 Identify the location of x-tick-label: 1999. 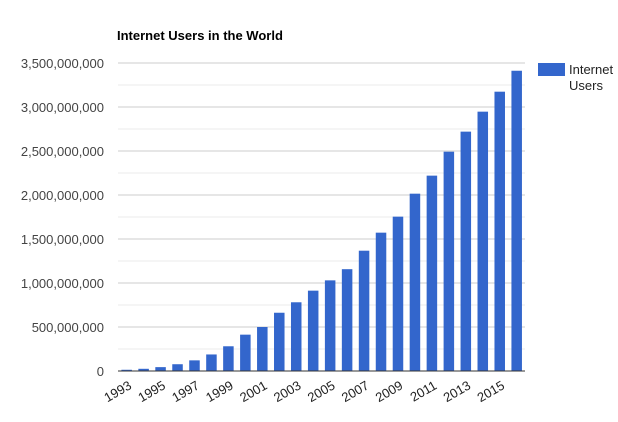
(219, 391).